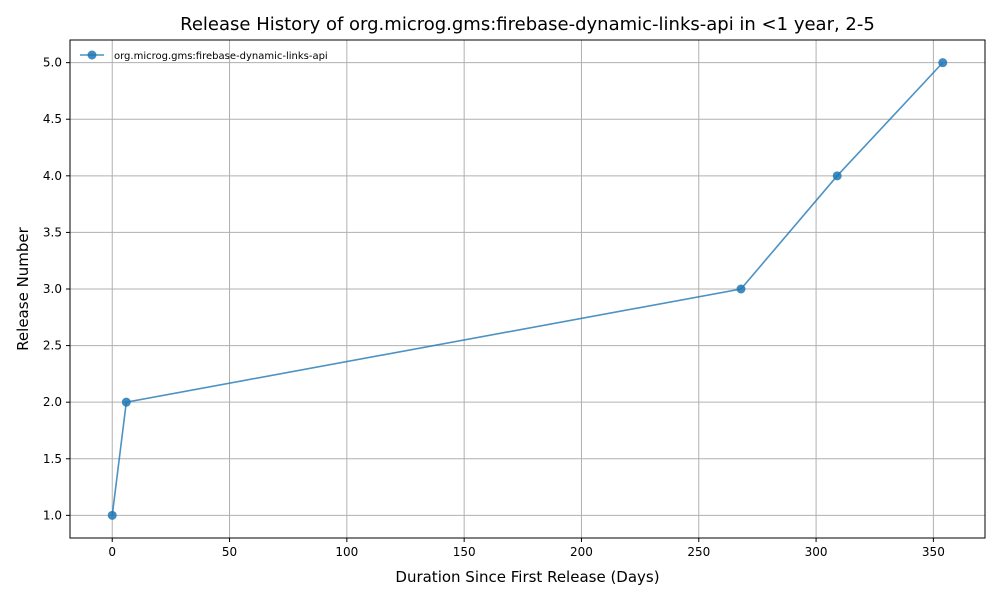 The width and height of the screenshot is (1000, 600). I want to click on x-tick-label: 300, so click(816, 552).